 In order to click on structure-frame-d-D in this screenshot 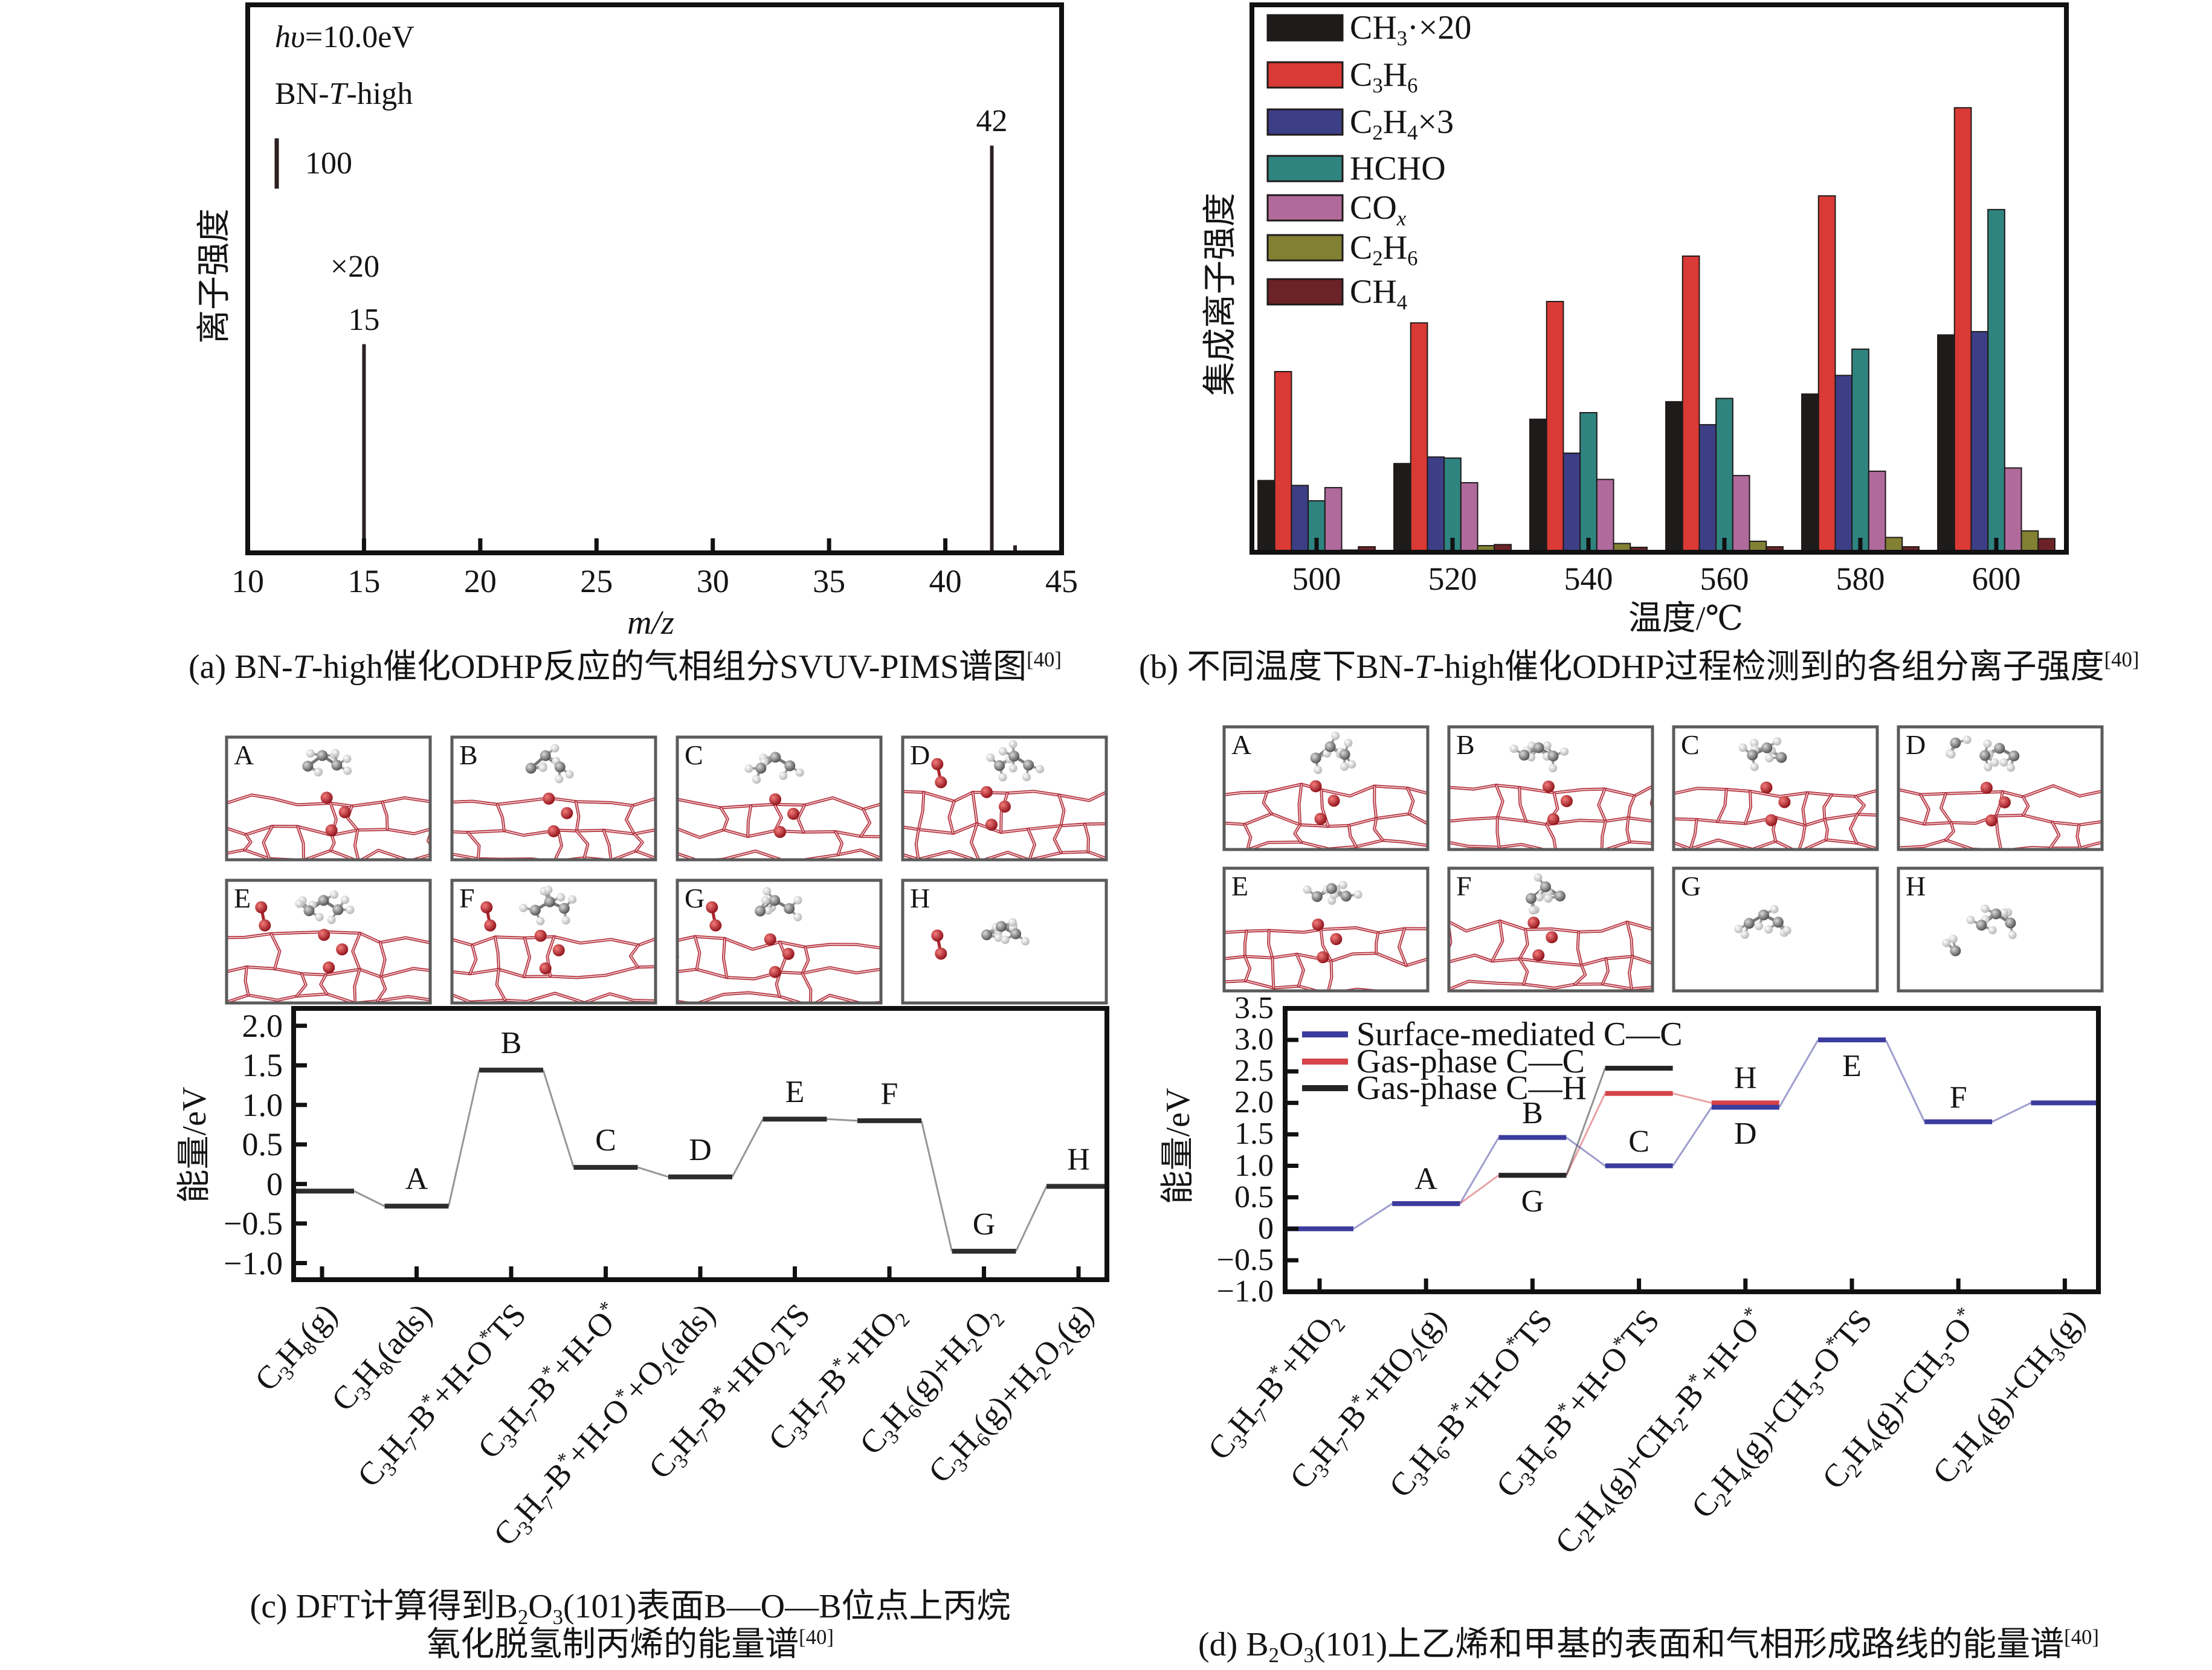, I will do `click(2000, 788)`.